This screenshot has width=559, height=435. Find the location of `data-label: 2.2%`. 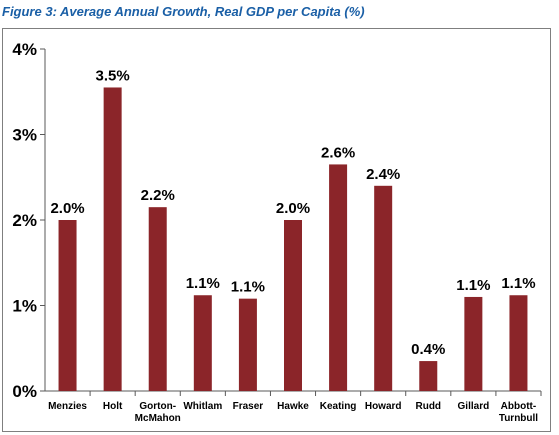

data-label: 2.2% is located at coordinates (158, 195).